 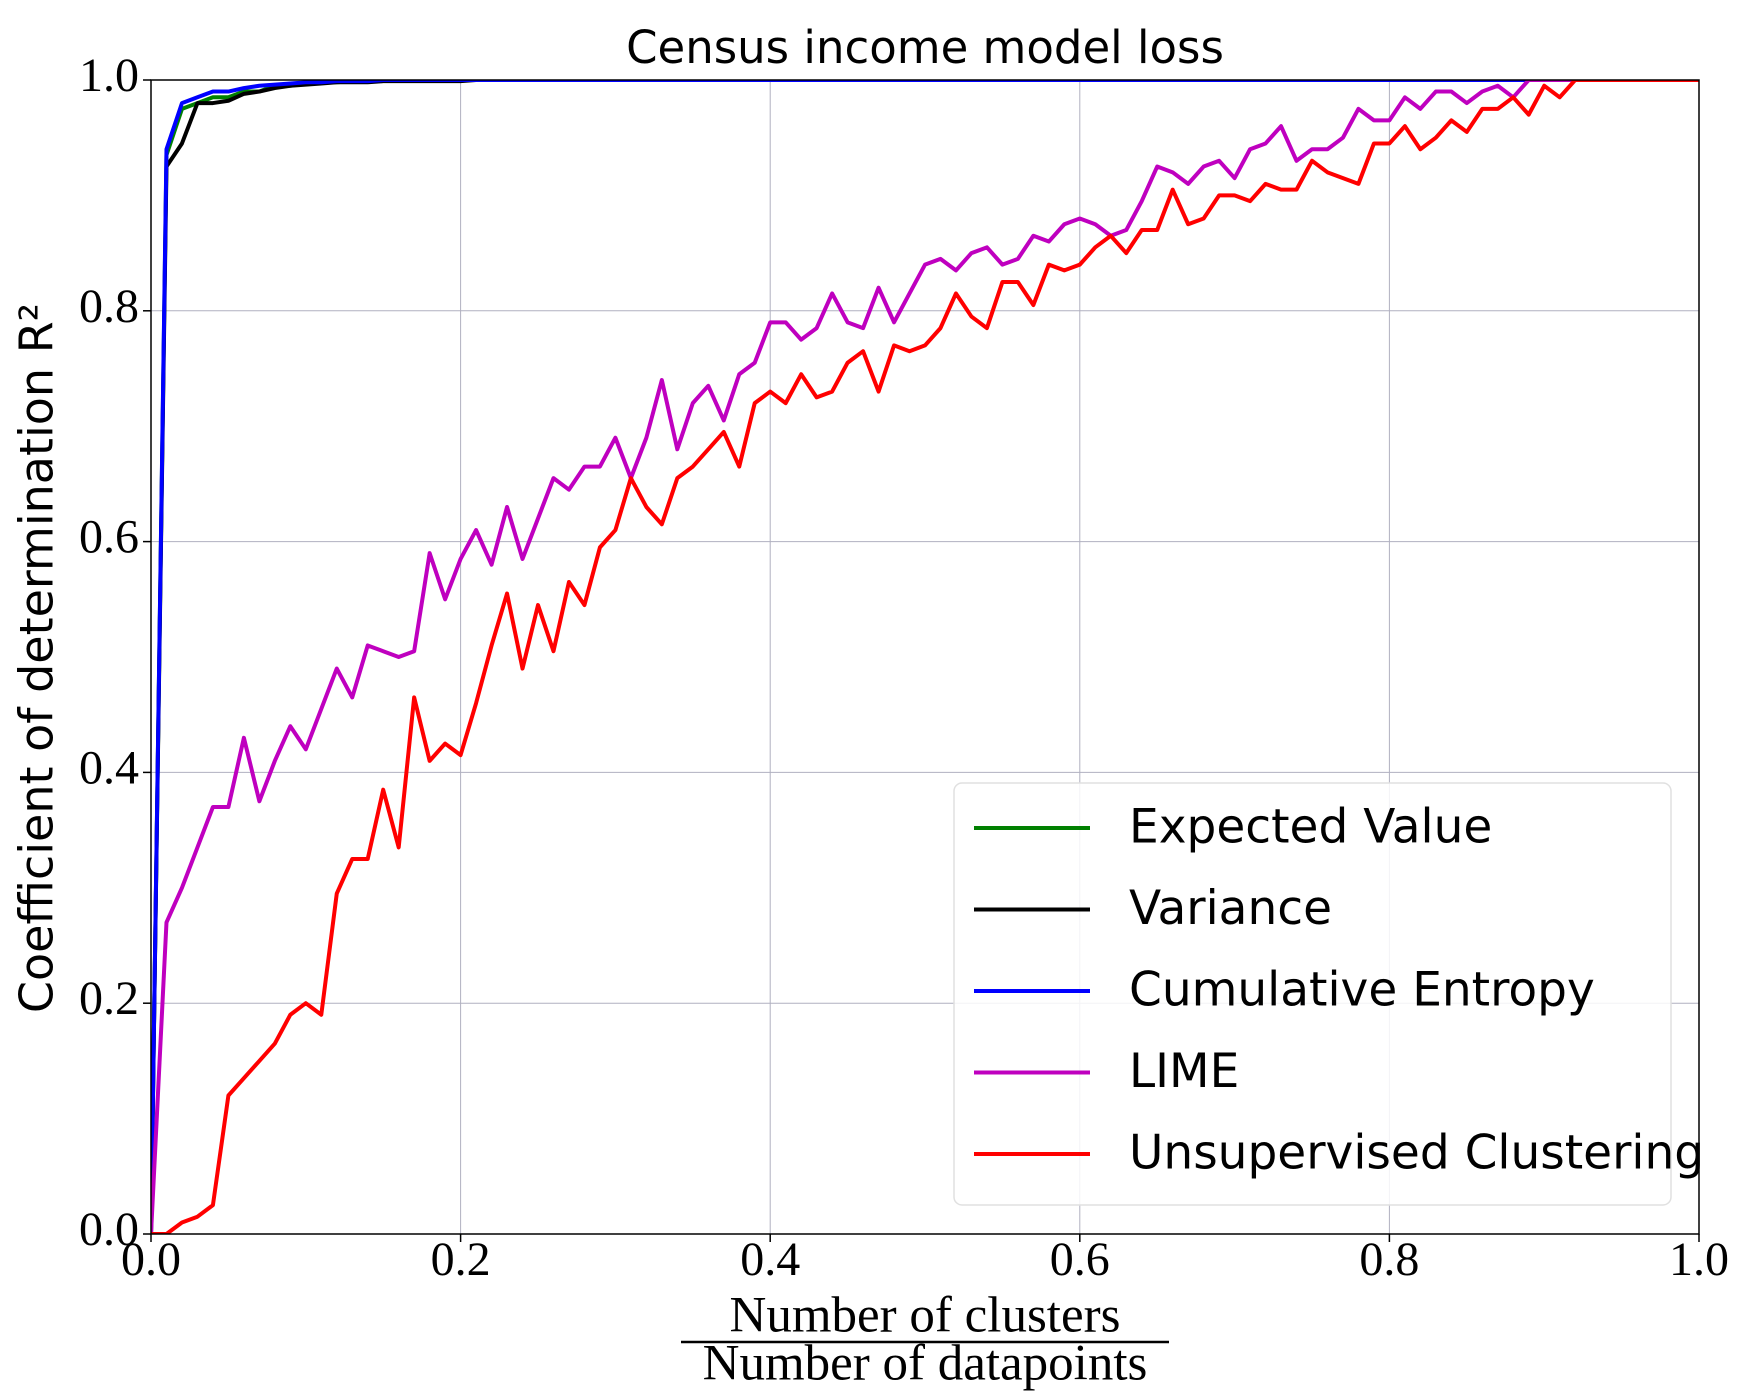 I want to click on x-tick-label: 1.0, so click(x=1699, y=1259).